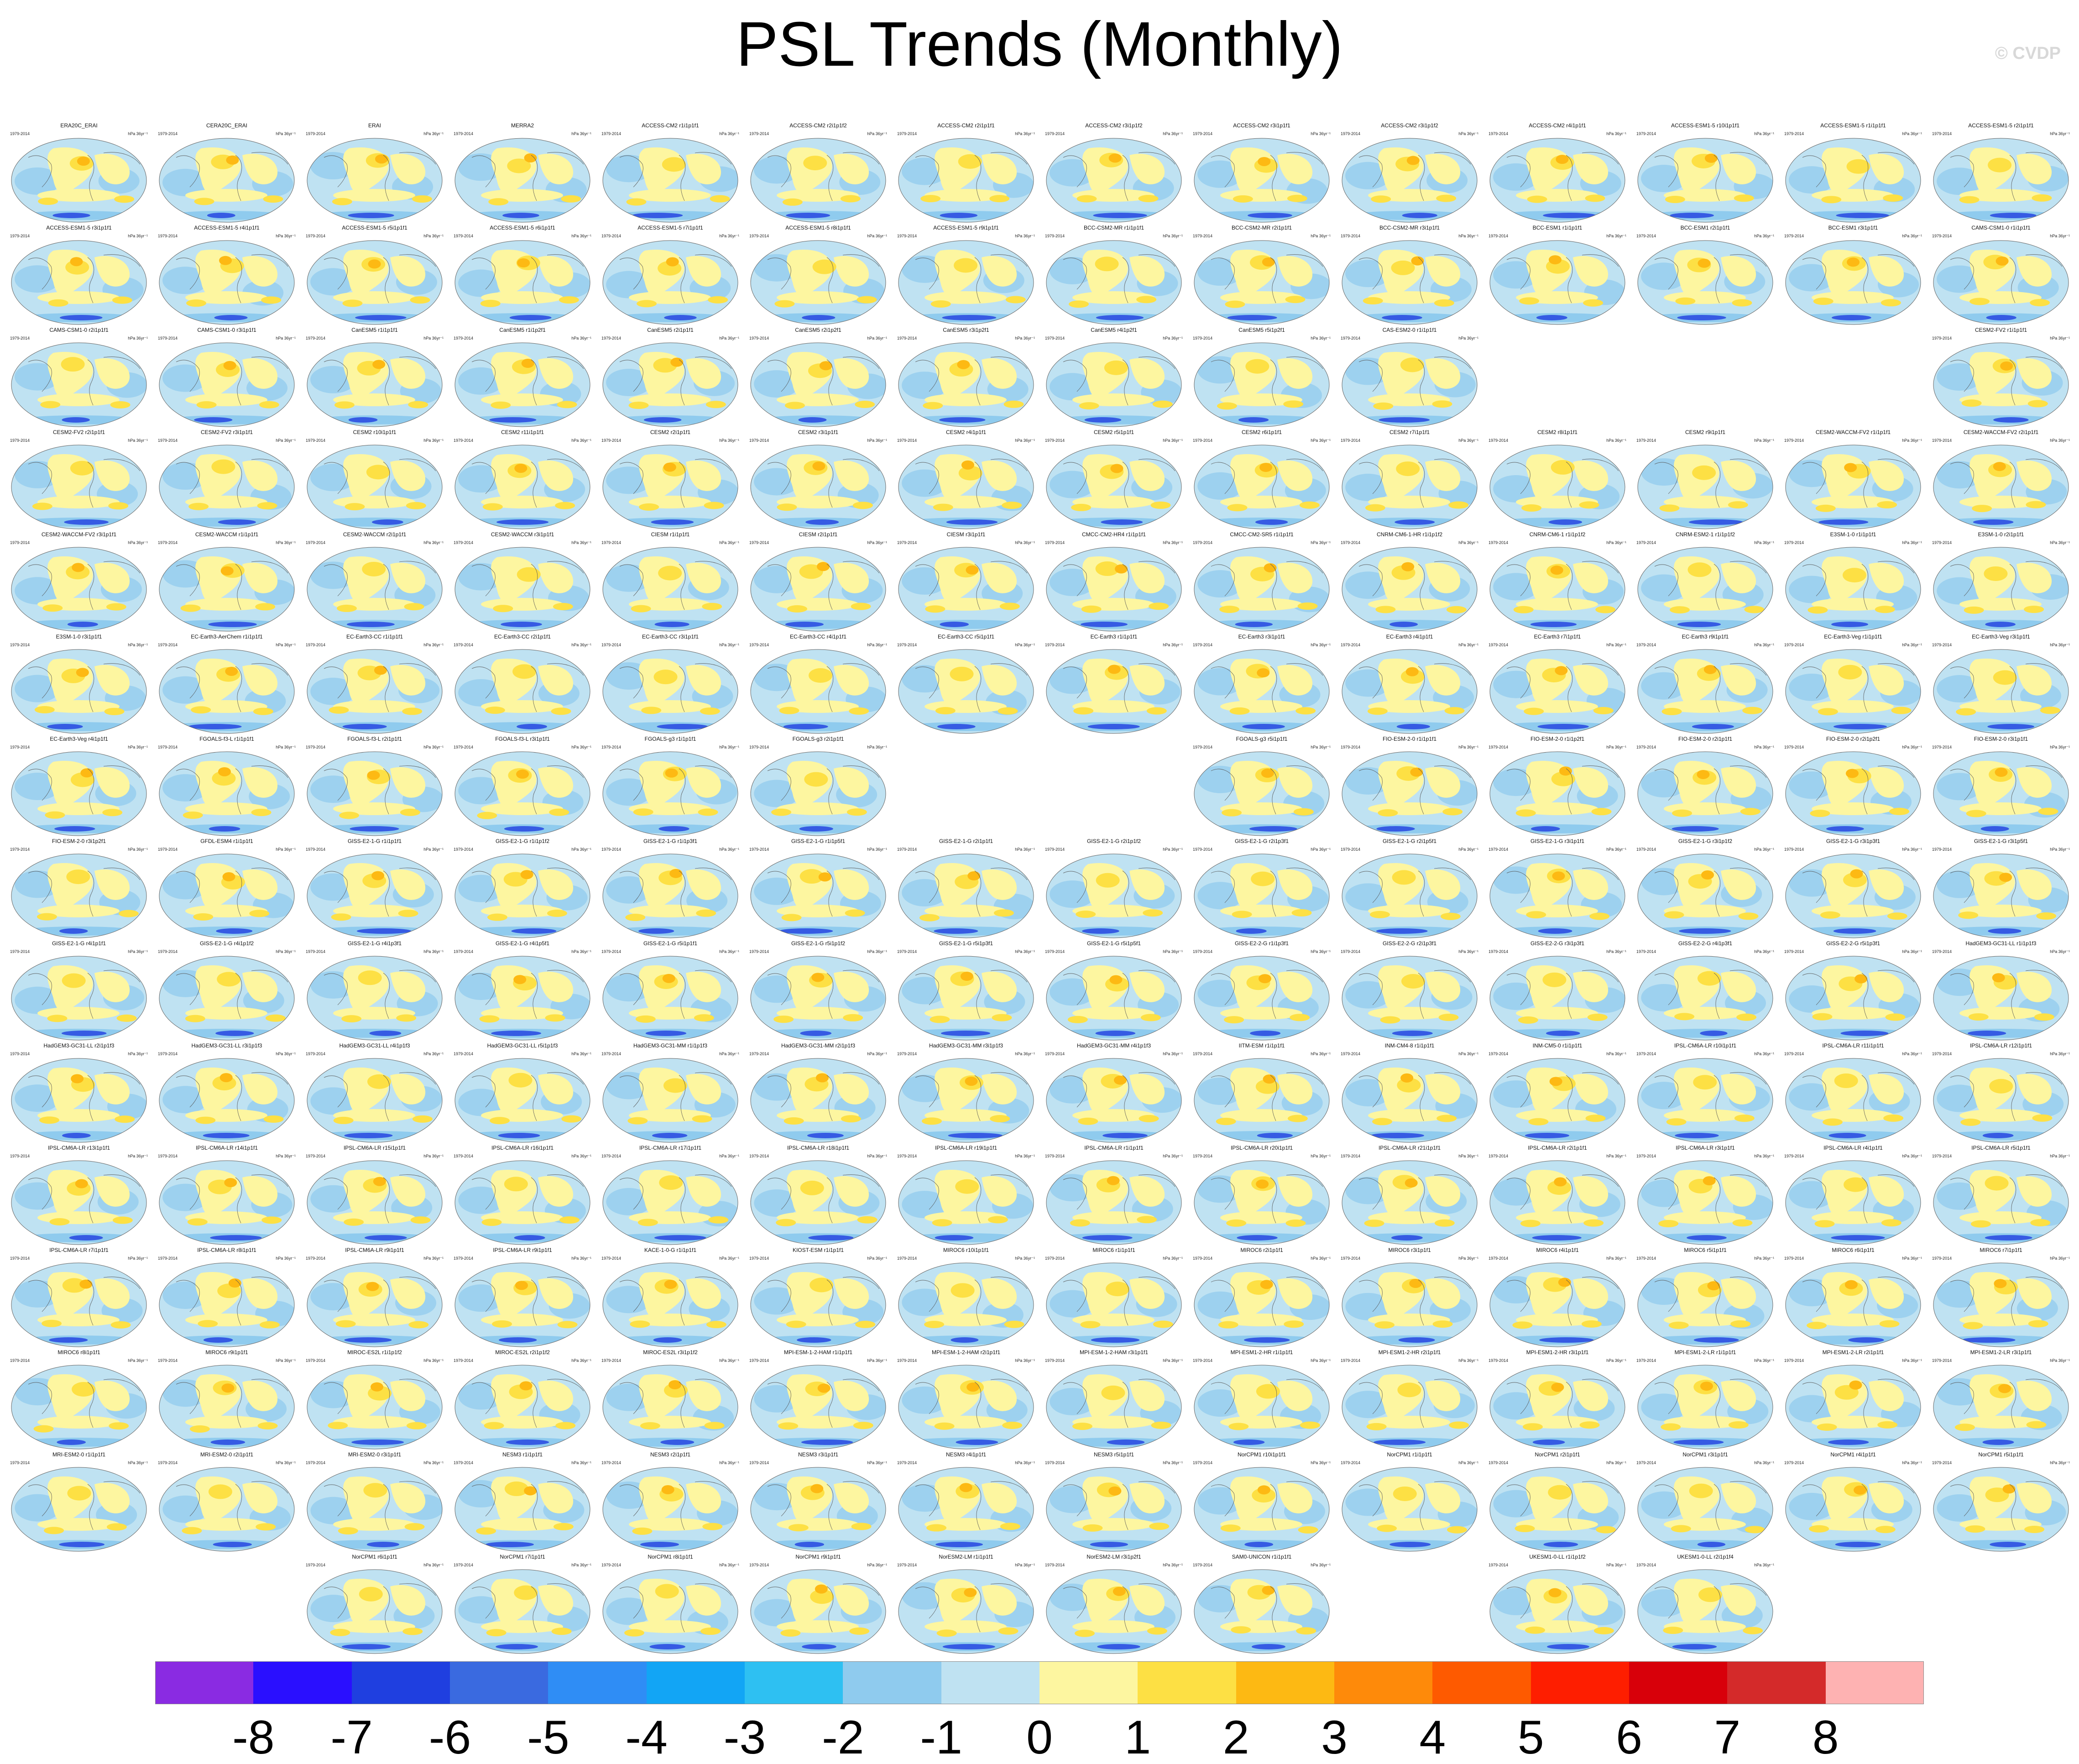 The image size is (2079, 1764). I want to click on trend-map-panel: GISS-E2-1-G r5i1p1f1 1979-2014 hPa 36yr⁻¹, so click(670, 992).